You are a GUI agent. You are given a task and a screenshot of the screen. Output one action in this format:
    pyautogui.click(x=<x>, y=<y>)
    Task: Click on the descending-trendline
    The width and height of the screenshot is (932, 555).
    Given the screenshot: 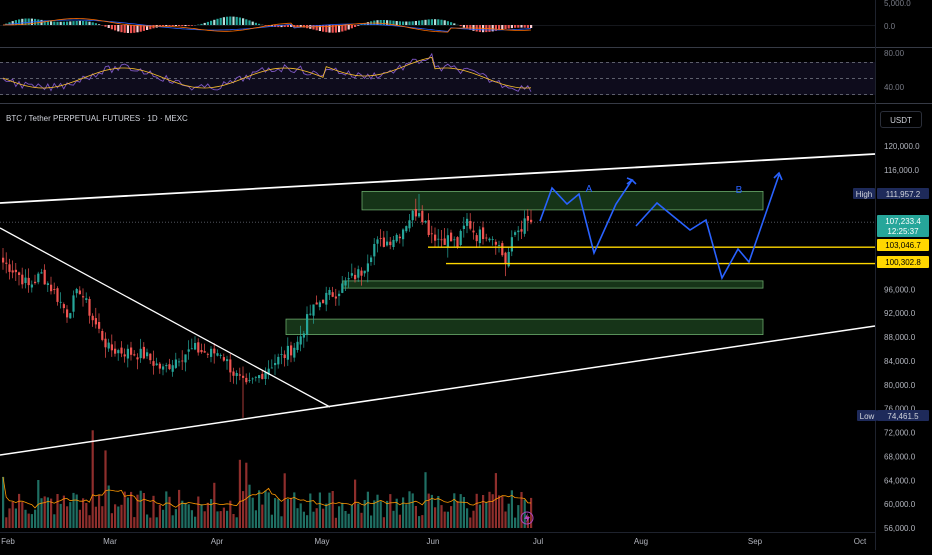 What is the action you would take?
    pyautogui.click(x=165, y=317)
    